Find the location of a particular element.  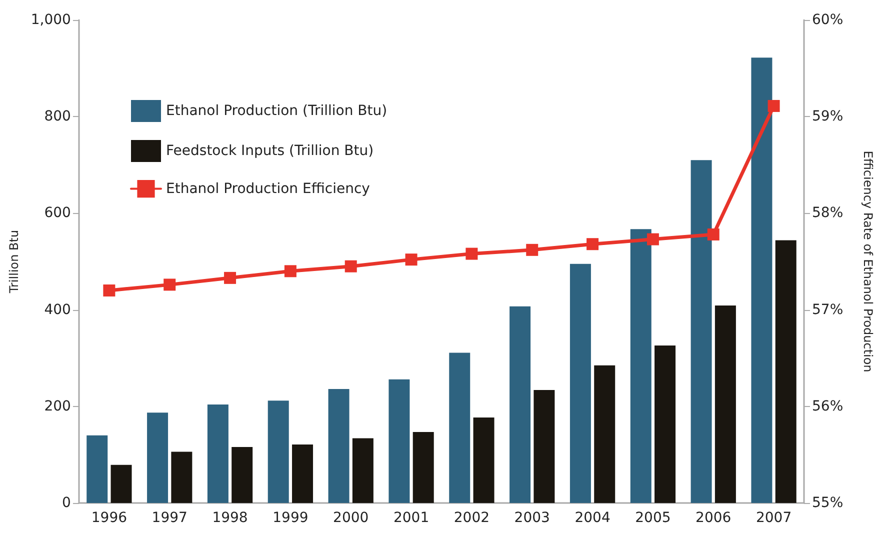

x-tick-label: 2004 is located at coordinates (592, 518).